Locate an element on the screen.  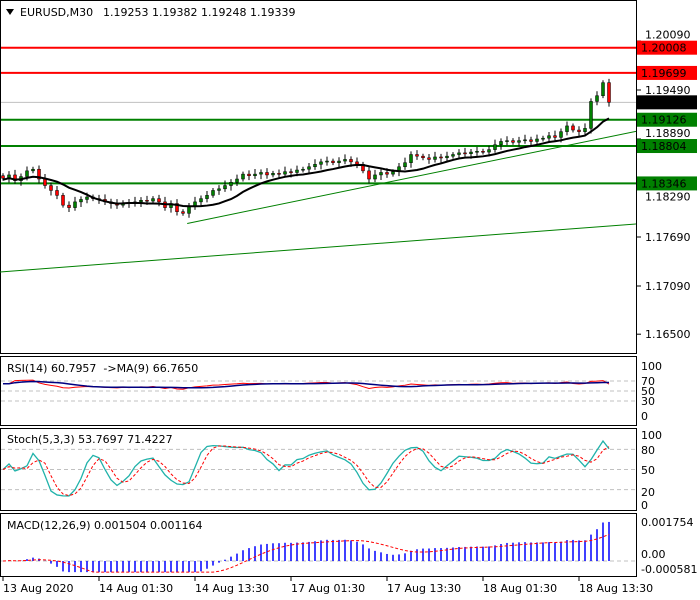
stoch-tick-label: 80 is located at coordinates (648, 450).